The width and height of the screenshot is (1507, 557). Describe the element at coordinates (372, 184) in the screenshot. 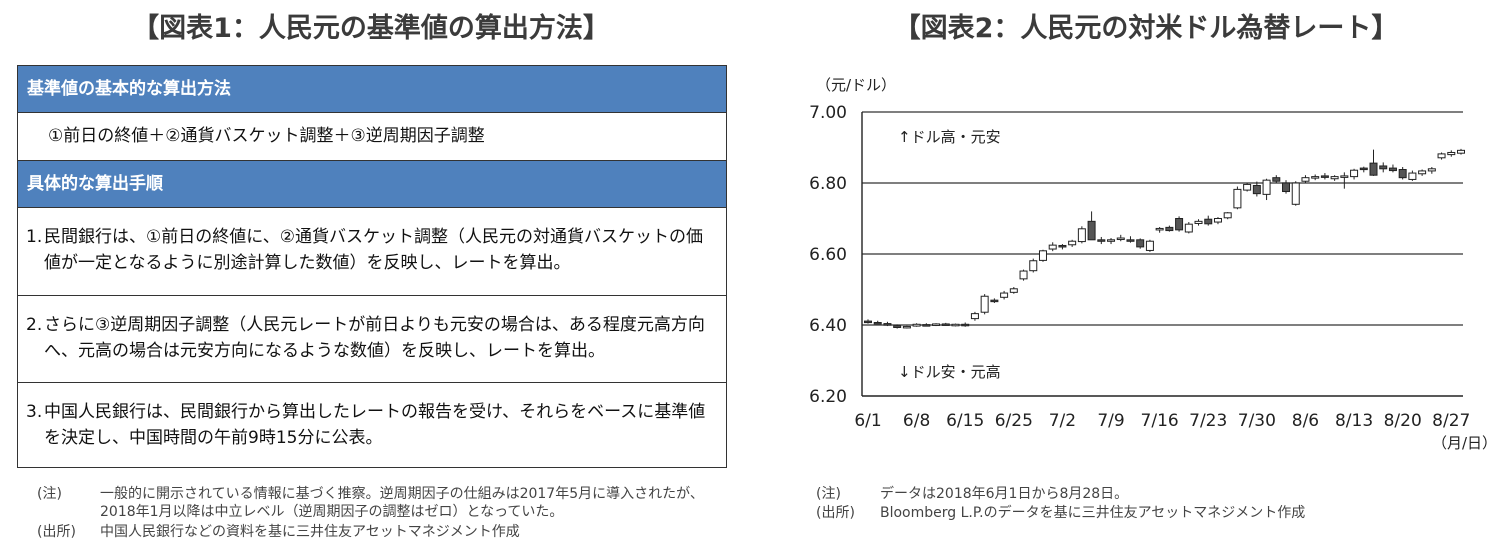

I see `table-header-procedure: 具体的な算出手順` at that location.